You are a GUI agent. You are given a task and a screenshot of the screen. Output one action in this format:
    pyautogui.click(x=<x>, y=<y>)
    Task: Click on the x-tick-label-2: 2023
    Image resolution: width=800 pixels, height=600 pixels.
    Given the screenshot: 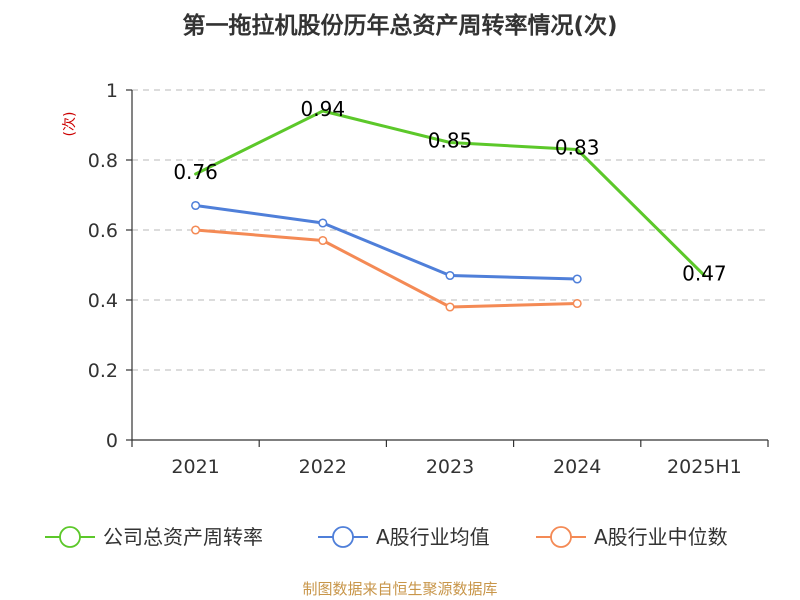 What is the action you would take?
    pyautogui.click(x=450, y=467)
    